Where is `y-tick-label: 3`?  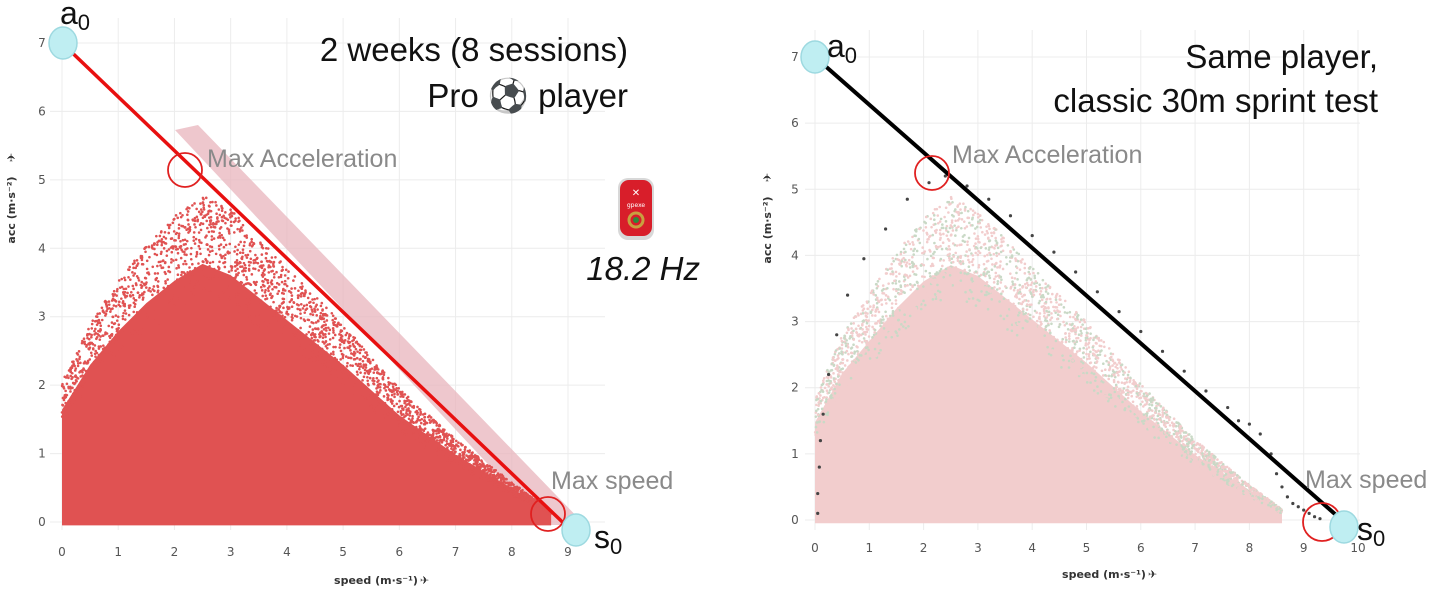
y-tick-label: 3 is located at coordinates (42, 317).